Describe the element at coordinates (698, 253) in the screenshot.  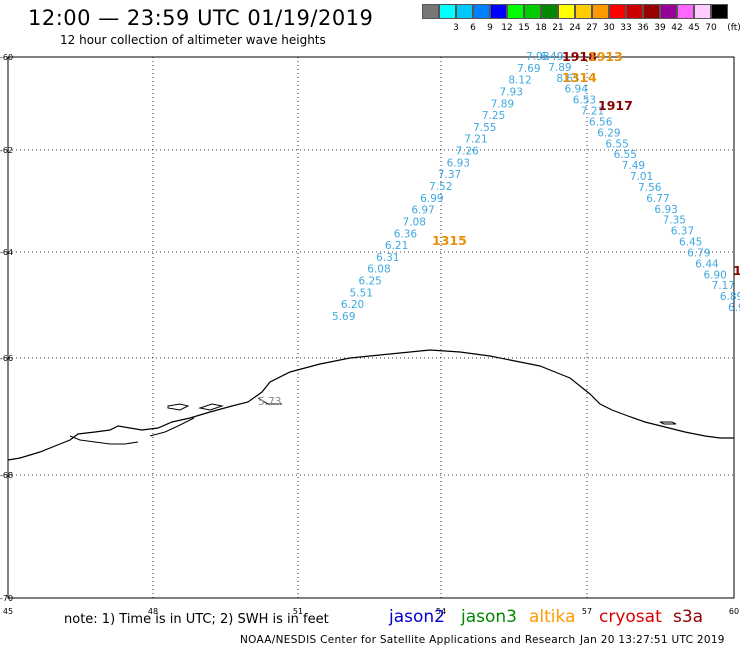
I see `wave-height-value: 6.79` at that location.